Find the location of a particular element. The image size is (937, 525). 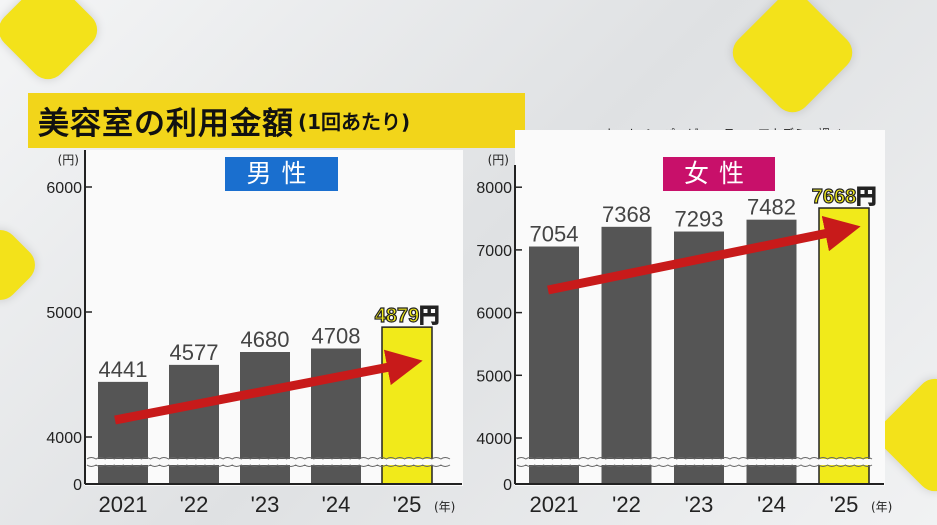

highlight-value-label: 7668円 is located at coordinates (844, 197).